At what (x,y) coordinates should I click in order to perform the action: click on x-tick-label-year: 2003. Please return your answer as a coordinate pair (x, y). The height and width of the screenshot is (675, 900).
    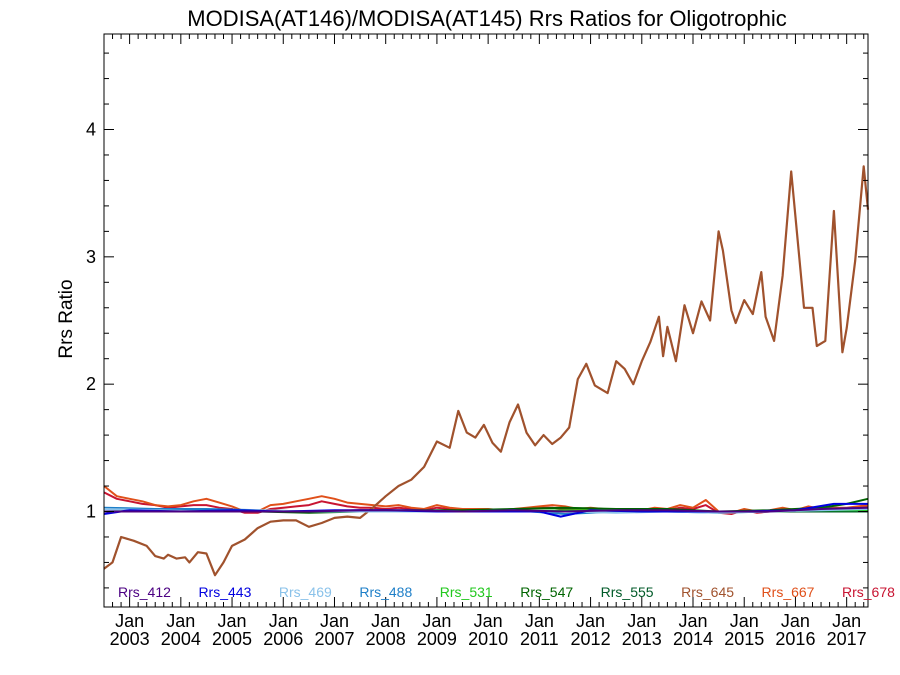
    Looking at the image, I should click on (130, 639).